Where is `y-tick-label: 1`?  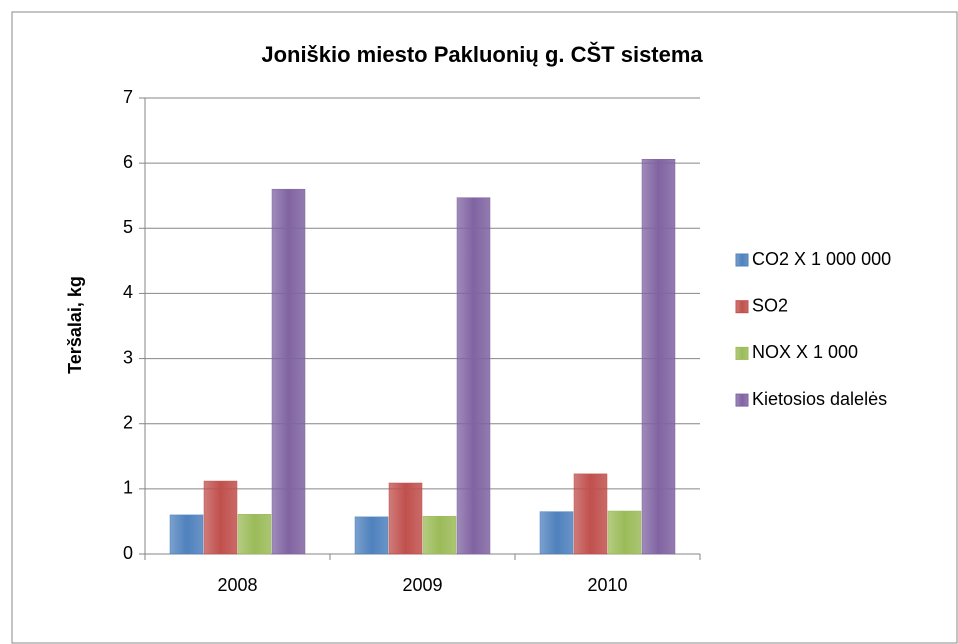
y-tick-label: 1 is located at coordinates (128, 488).